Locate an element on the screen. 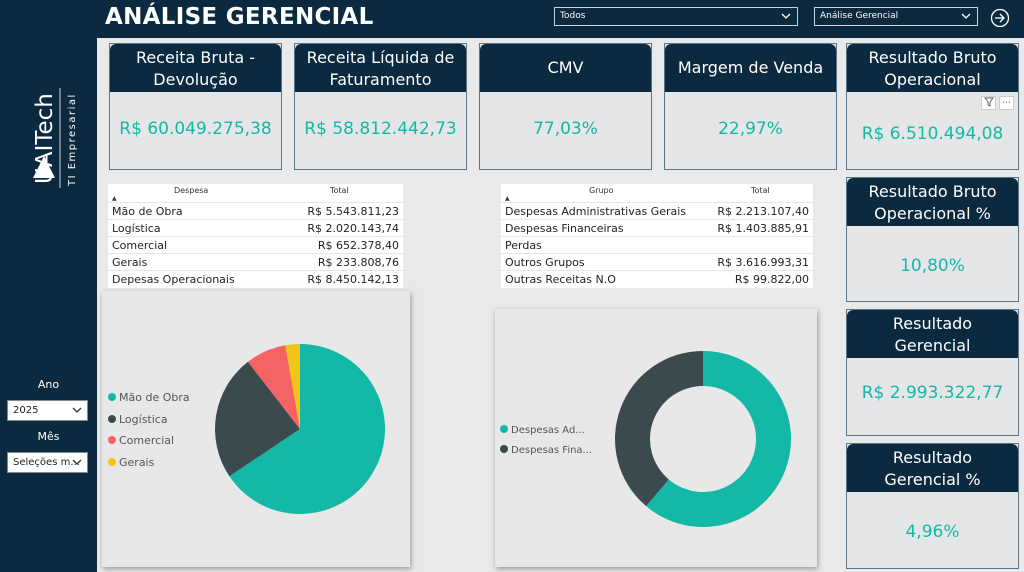  kpi-resultado-gerencial-pct: Resultado Gerencial % 4,96% is located at coordinates (932, 506).